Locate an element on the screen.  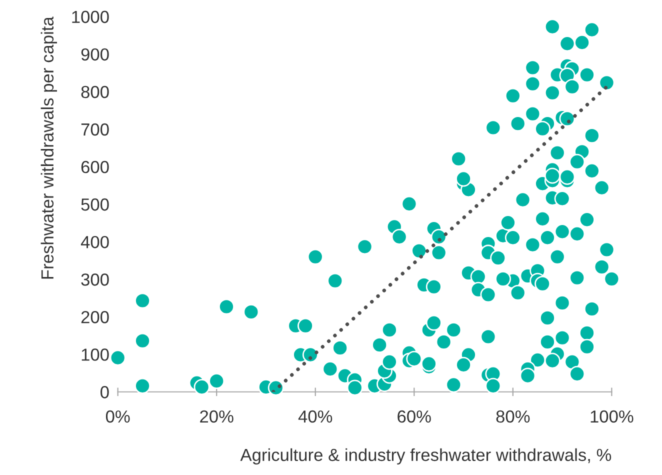
y-tick-label: 200 is located at coordinates (95, 317).